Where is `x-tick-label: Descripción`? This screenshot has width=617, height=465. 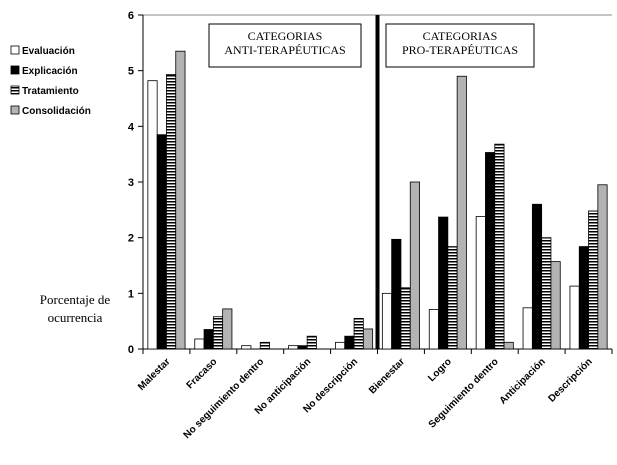 x-tick-label: Descripción is located at coordinates (570, 380).